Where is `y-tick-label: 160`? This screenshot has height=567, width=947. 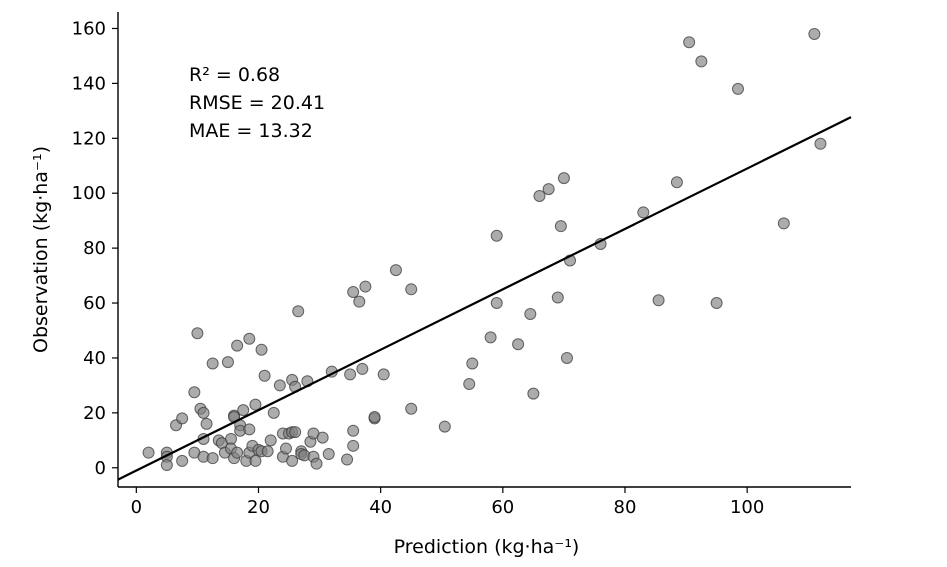 y-tick-label: 160 is located at coordinates (89, 28).